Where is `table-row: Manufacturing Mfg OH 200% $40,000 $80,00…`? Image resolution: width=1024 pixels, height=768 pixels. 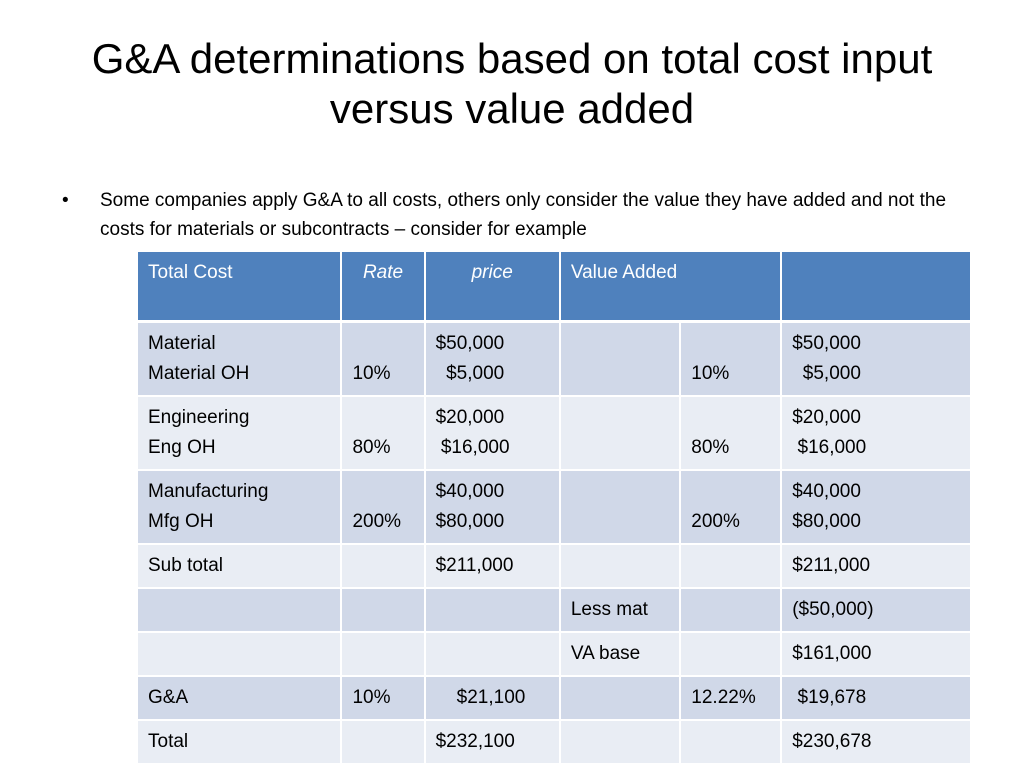 table-row: Manufacturing Mfg OH 200% $40,000 $80,00… is located at coordinates (553, 507).